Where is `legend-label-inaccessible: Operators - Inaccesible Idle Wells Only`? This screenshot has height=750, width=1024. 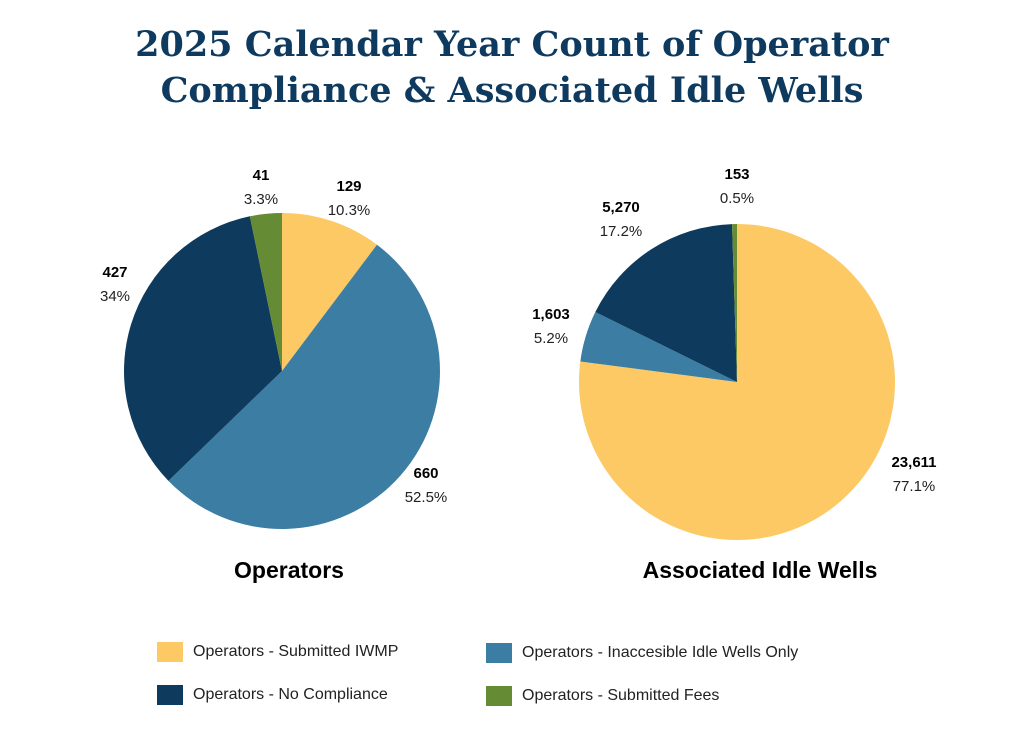 legend-label-inaccessible: Operators - Inaccesible Idle Wells Only is located at coordinates (660, 652).